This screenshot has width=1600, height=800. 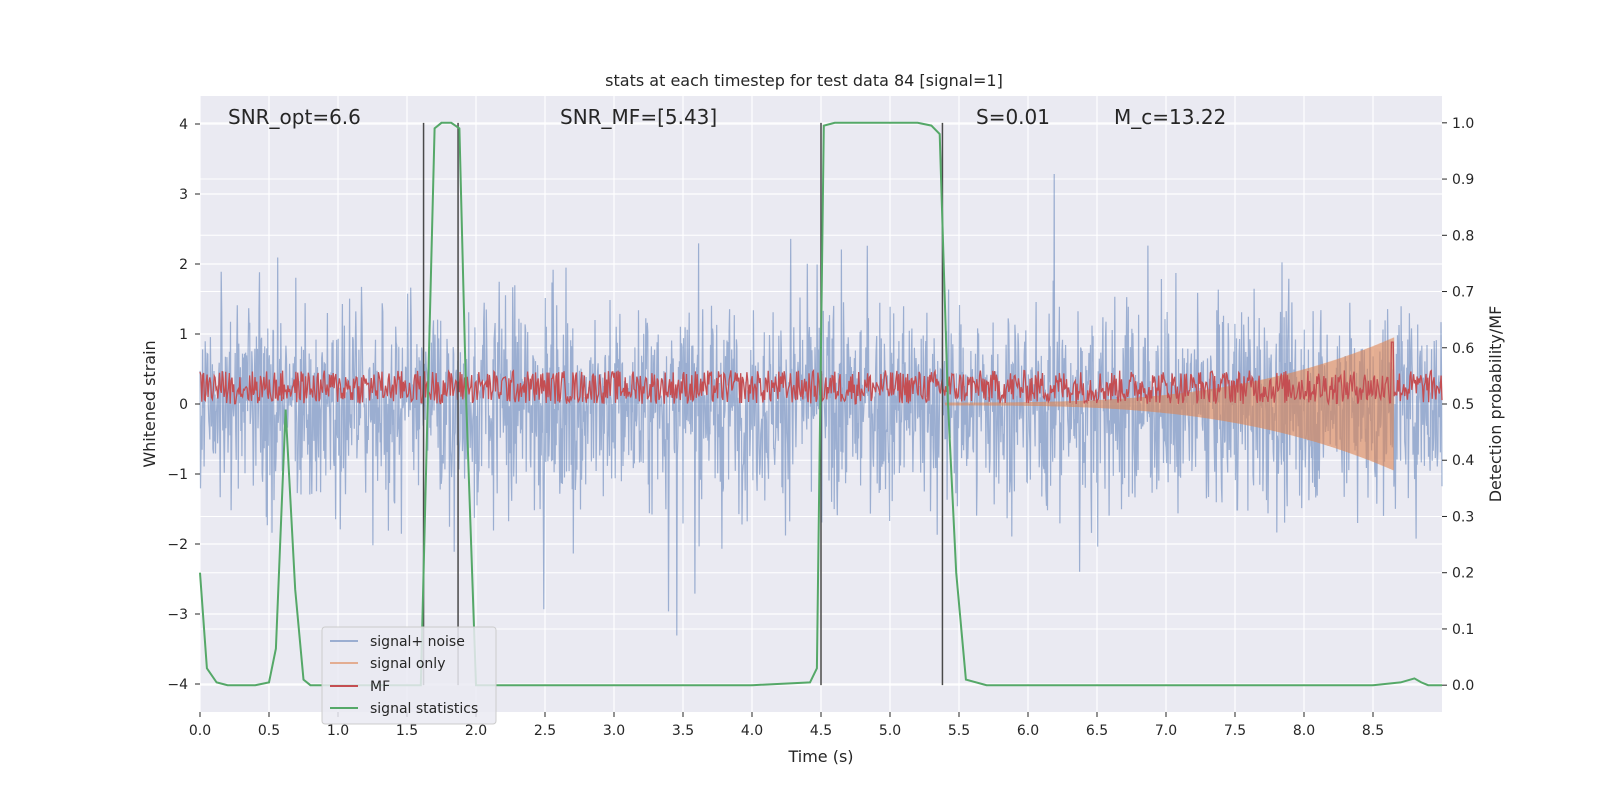 What do you see at coordinates (417, 642) in the screenshot?
I see `legend-label-signal-noise: signal+ noise` at bounding box center [417, 642].